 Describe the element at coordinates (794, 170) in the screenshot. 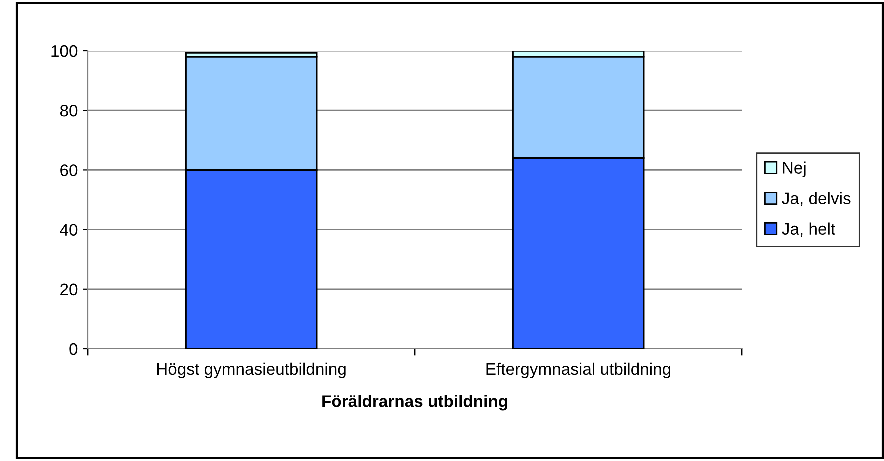

I see `legend-label: Nej` at that location.